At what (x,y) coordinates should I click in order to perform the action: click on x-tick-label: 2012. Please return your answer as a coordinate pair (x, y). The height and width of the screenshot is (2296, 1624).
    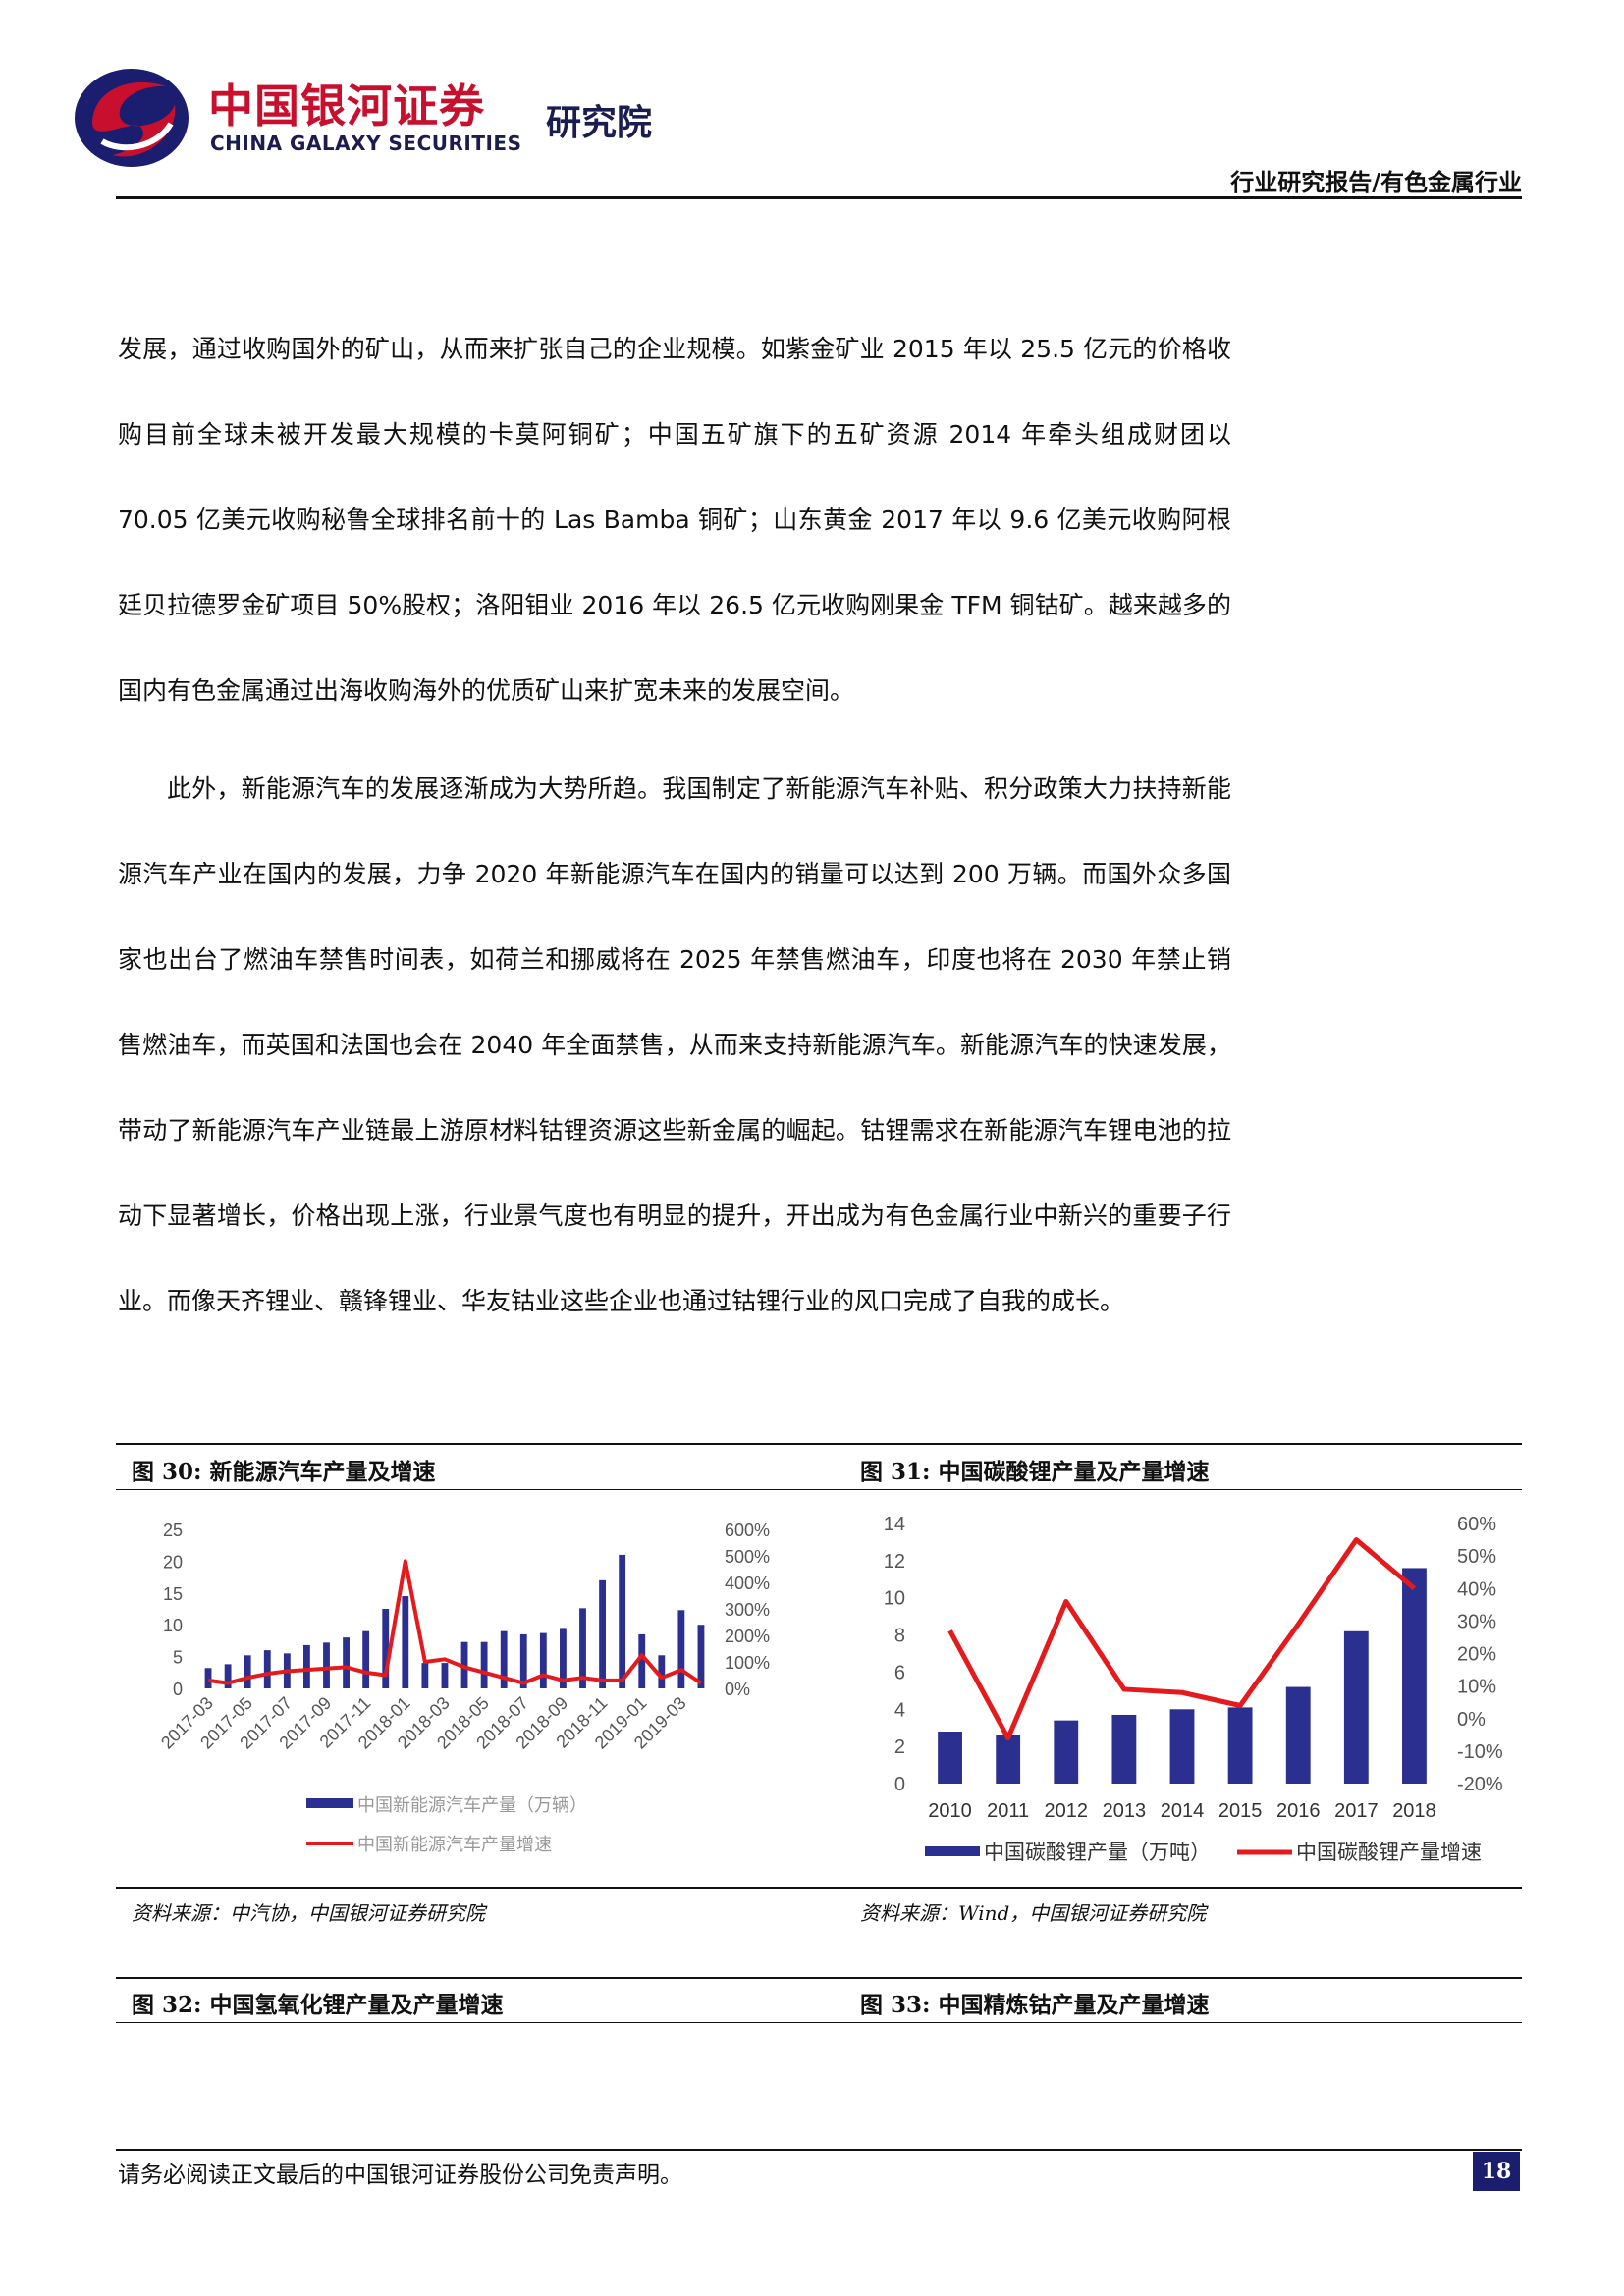
    Looking at the image, I should click on (1067, 1811).